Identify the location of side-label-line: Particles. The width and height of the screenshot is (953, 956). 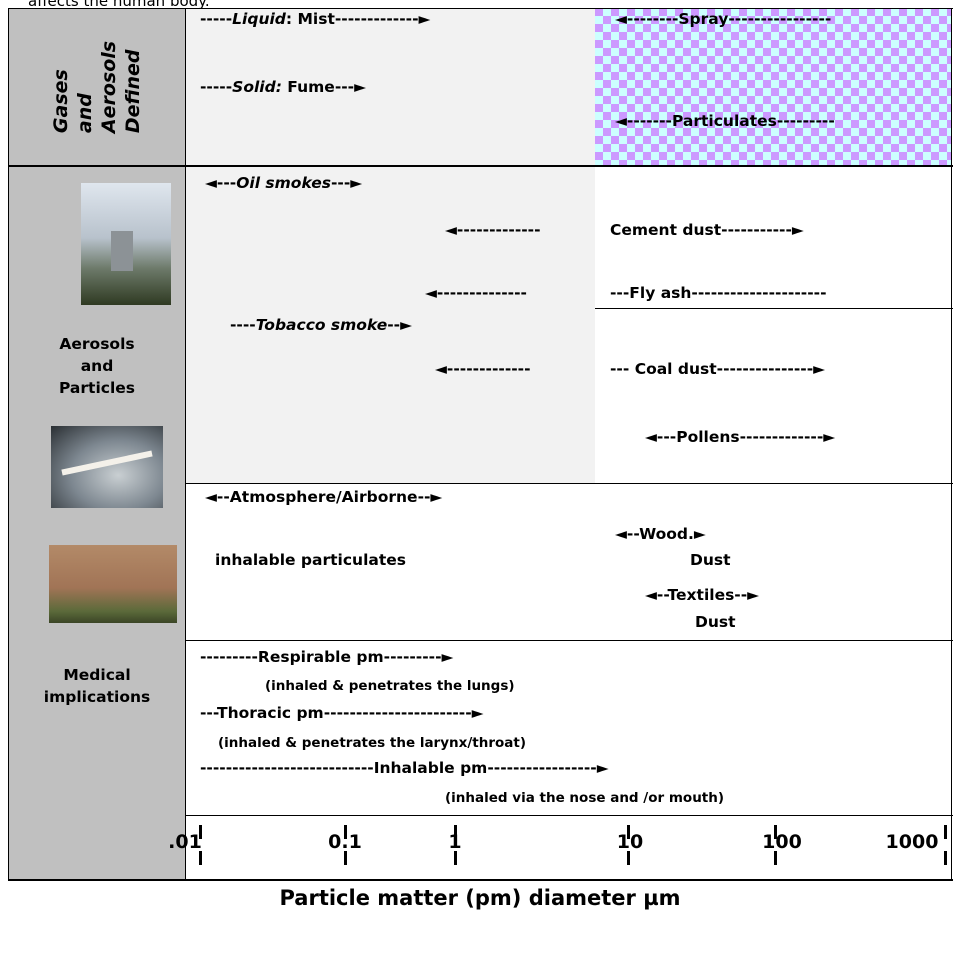
(96, 388).